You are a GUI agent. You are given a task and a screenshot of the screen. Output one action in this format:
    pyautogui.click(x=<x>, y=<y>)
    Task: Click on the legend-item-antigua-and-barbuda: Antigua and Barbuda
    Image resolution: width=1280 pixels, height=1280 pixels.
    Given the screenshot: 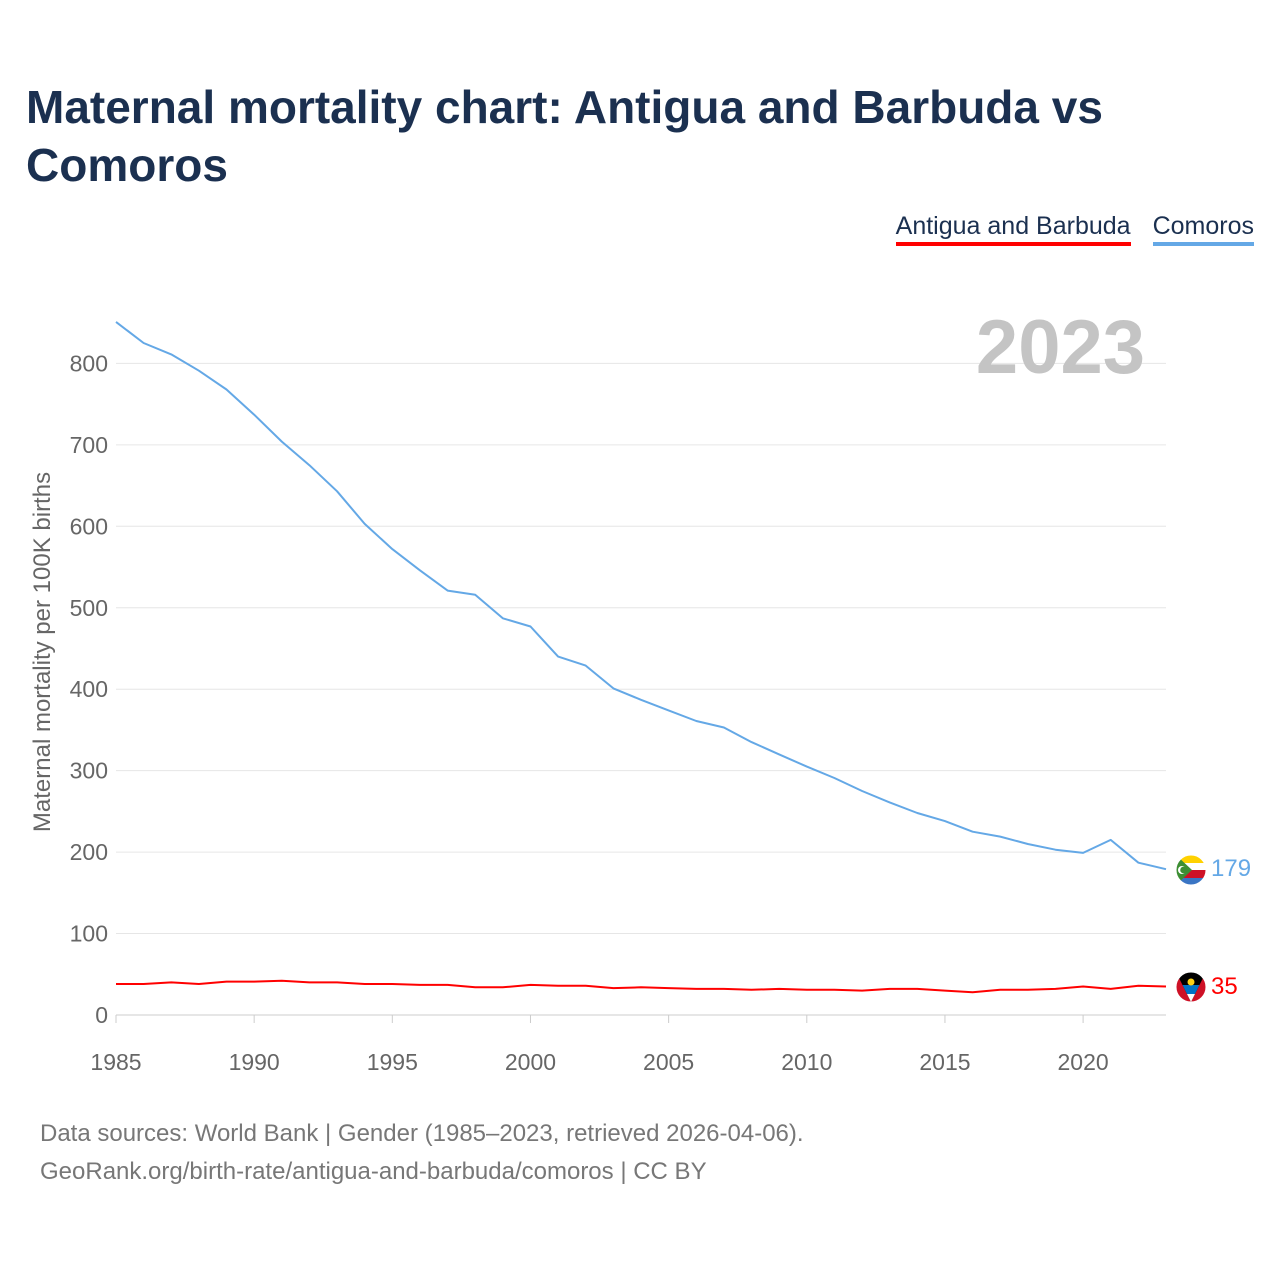 What is the action you would take?
    pyautogui.click(x=1013, y=229)
    